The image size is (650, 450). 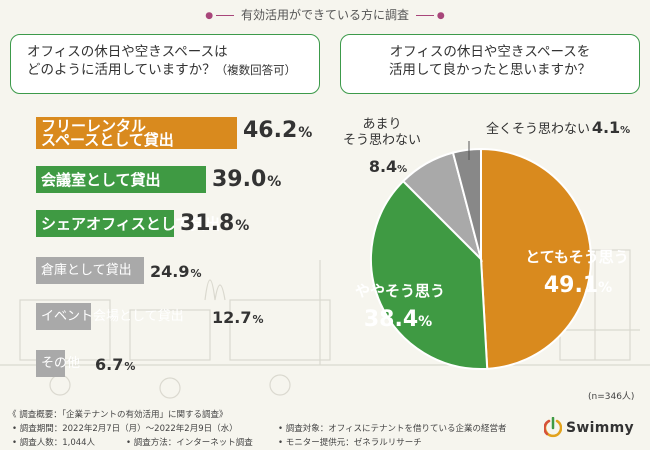 I want to click on bar-label-1: フリーレンタル スペースとして貸出, so click(x=107, y=133).